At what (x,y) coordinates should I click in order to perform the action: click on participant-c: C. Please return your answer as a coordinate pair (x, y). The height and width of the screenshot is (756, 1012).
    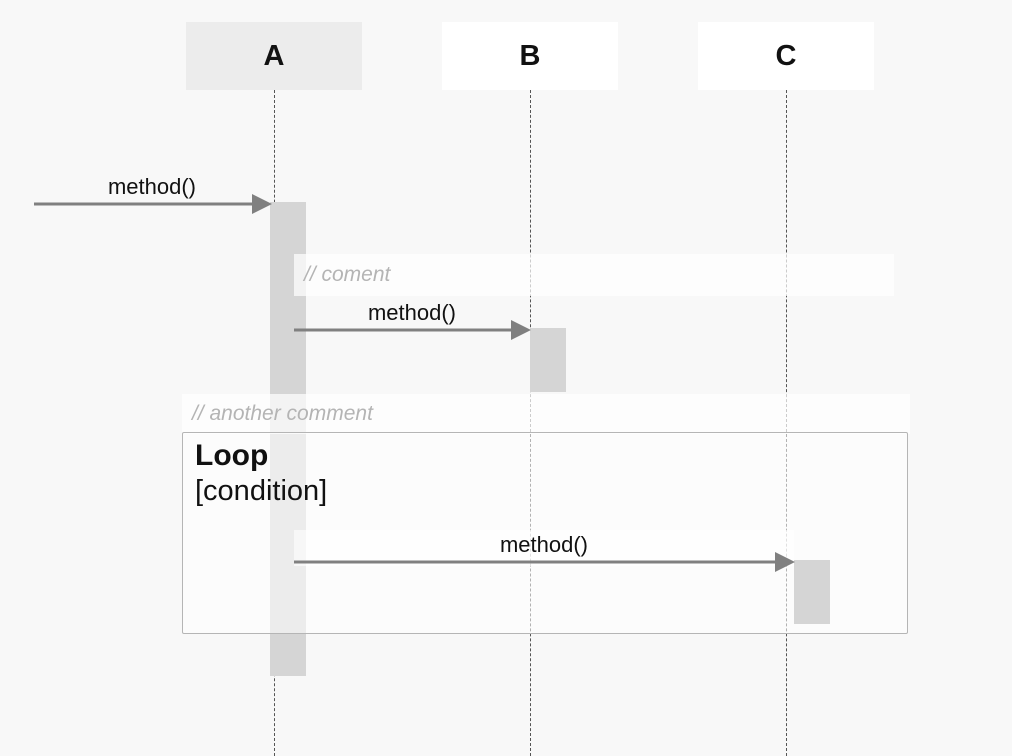
    Looking at the image, I should click on (786, 56).